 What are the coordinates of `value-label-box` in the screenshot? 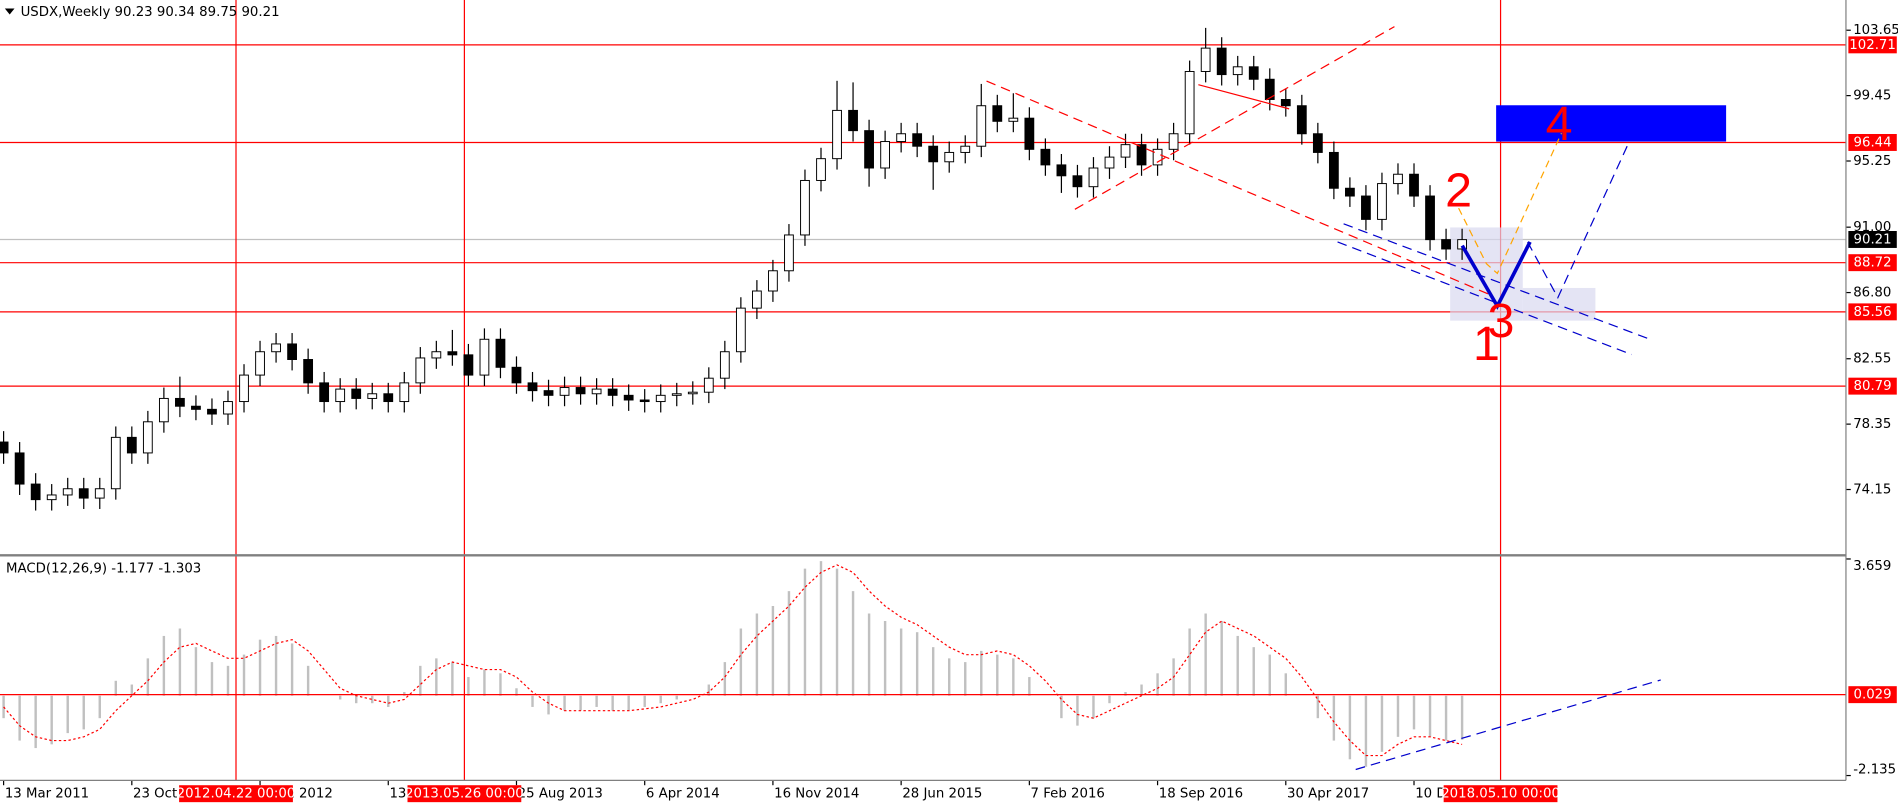 It's located at (1872, 695).